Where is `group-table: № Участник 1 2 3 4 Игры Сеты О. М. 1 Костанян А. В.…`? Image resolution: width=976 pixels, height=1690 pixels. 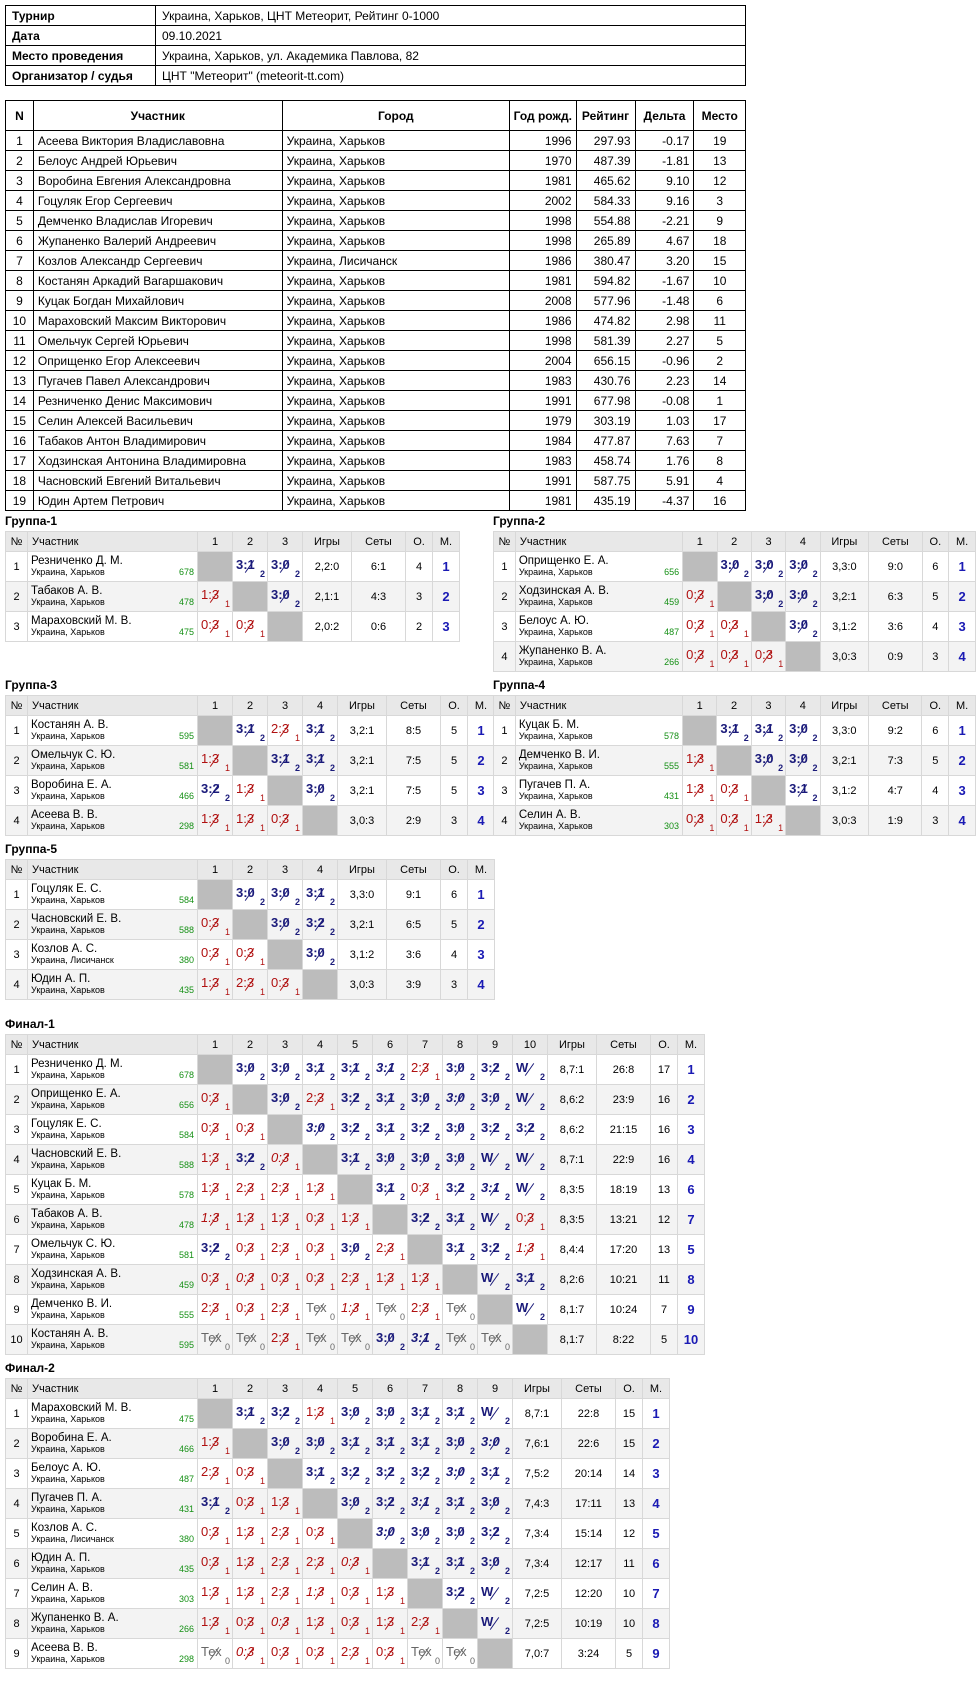
group-table: № Участник 1 2 3 4 Игры Сеты О. М. 1 Костанян А. В.… is located at coordinates (250, 765).